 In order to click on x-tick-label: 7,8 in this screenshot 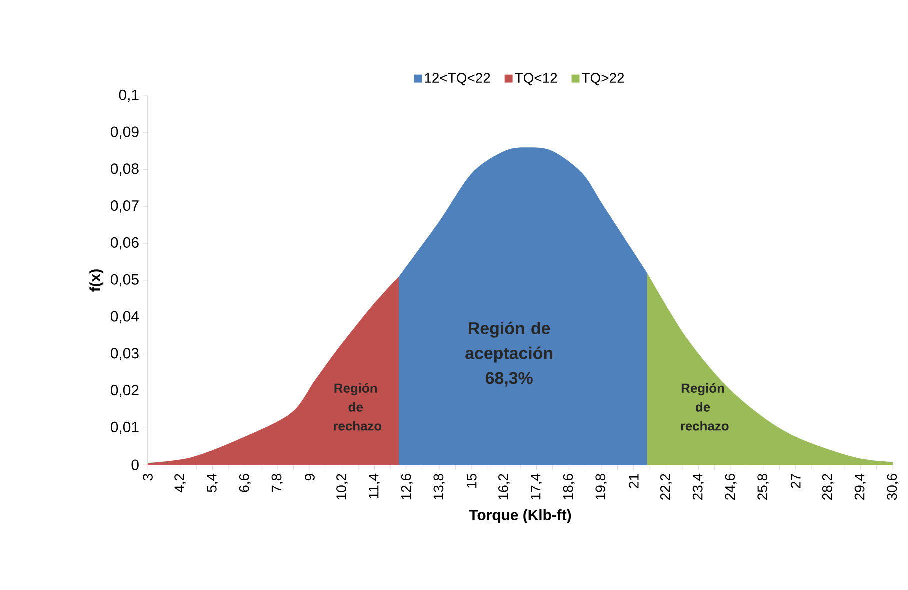, I will do `click(278, 483)`.